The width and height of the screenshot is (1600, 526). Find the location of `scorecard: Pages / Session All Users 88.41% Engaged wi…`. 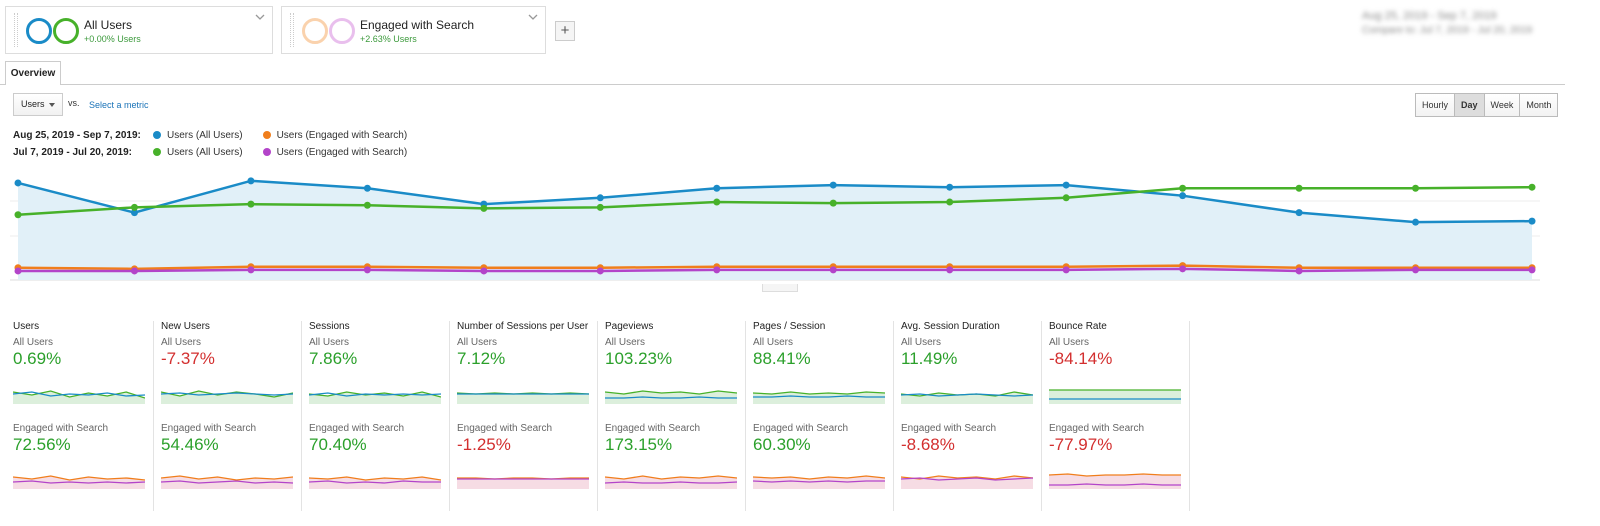

scorecard: Pages / Session All Users 88.41% Engaged wi… is located at coordinates (819, 416).